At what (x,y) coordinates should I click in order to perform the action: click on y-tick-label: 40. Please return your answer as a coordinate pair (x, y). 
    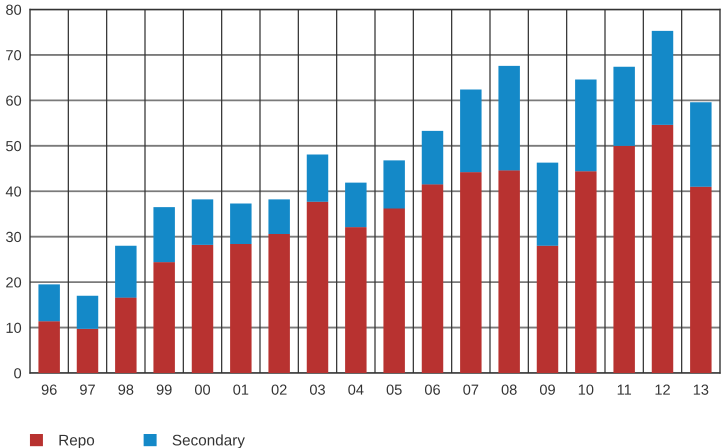
    Looking at the image, I should click on (14, 191).